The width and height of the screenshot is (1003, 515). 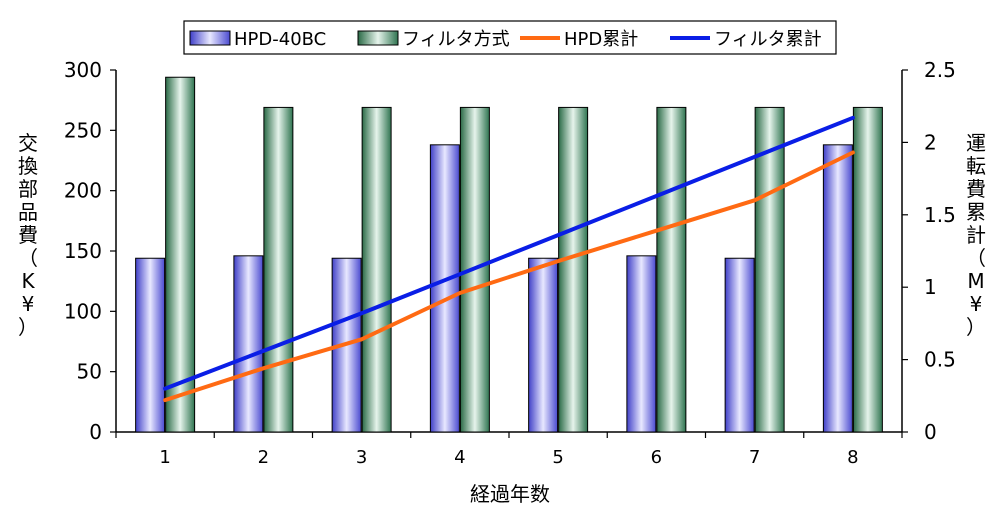 I want to click on x-tick-label: 8, so click(x=852, y=457).